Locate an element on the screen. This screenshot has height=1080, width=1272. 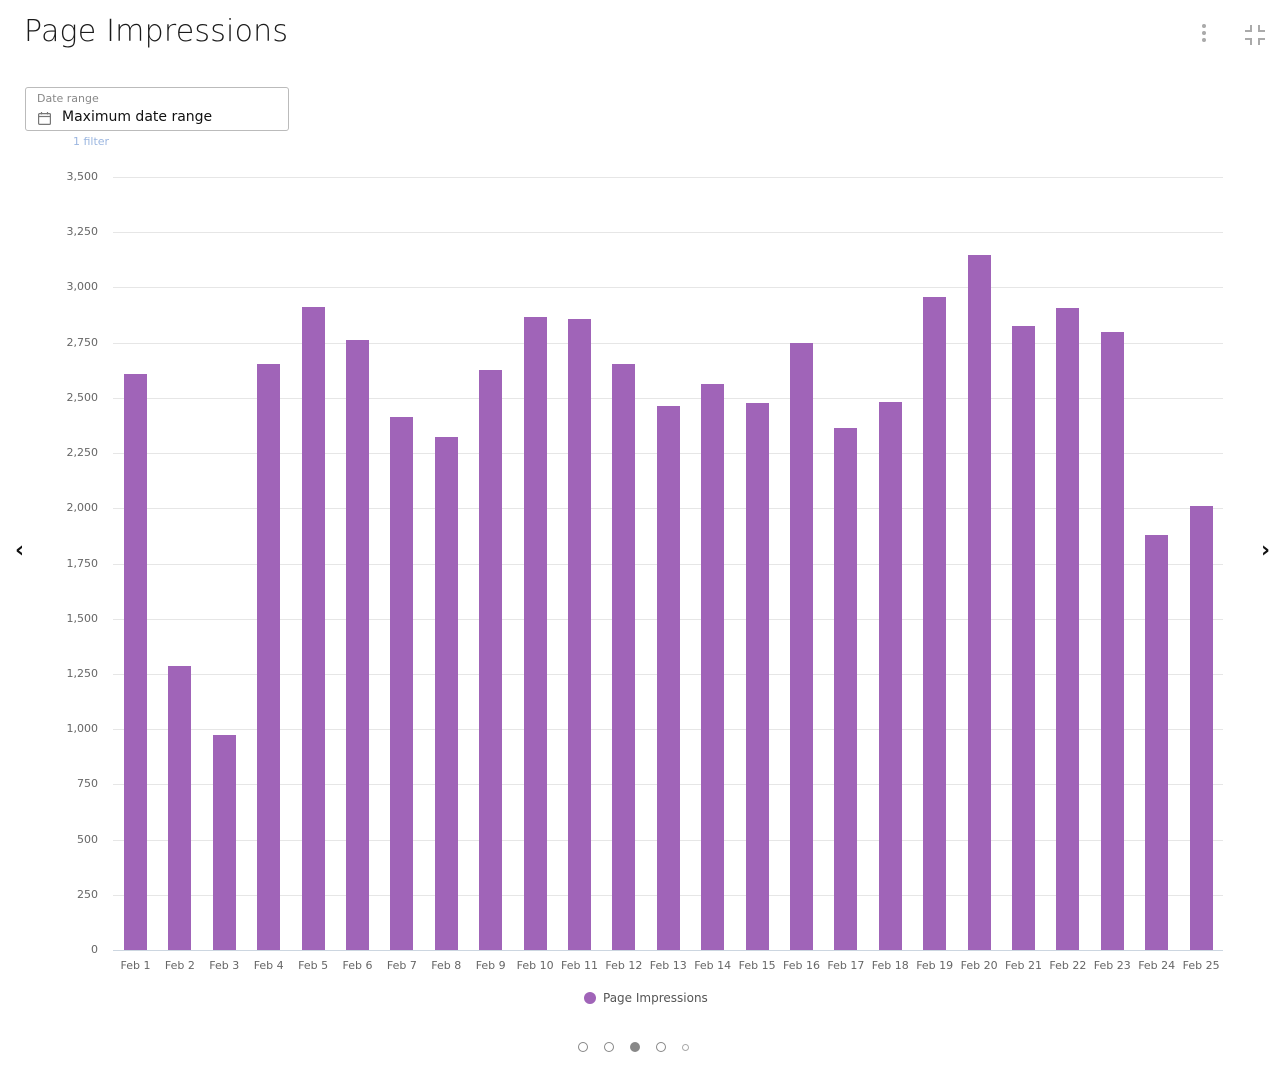
x-axis-tick: Feb 15 is located at coordinates (757, 965).